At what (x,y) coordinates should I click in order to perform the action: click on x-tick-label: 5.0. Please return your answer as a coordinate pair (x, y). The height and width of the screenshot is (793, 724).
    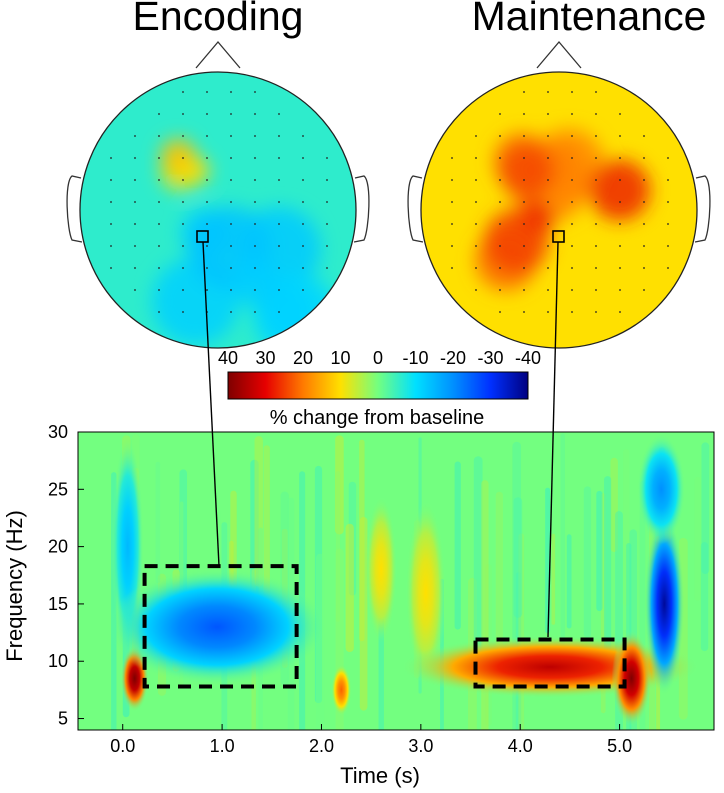
    Looking at the image, I should click on (619, 746).